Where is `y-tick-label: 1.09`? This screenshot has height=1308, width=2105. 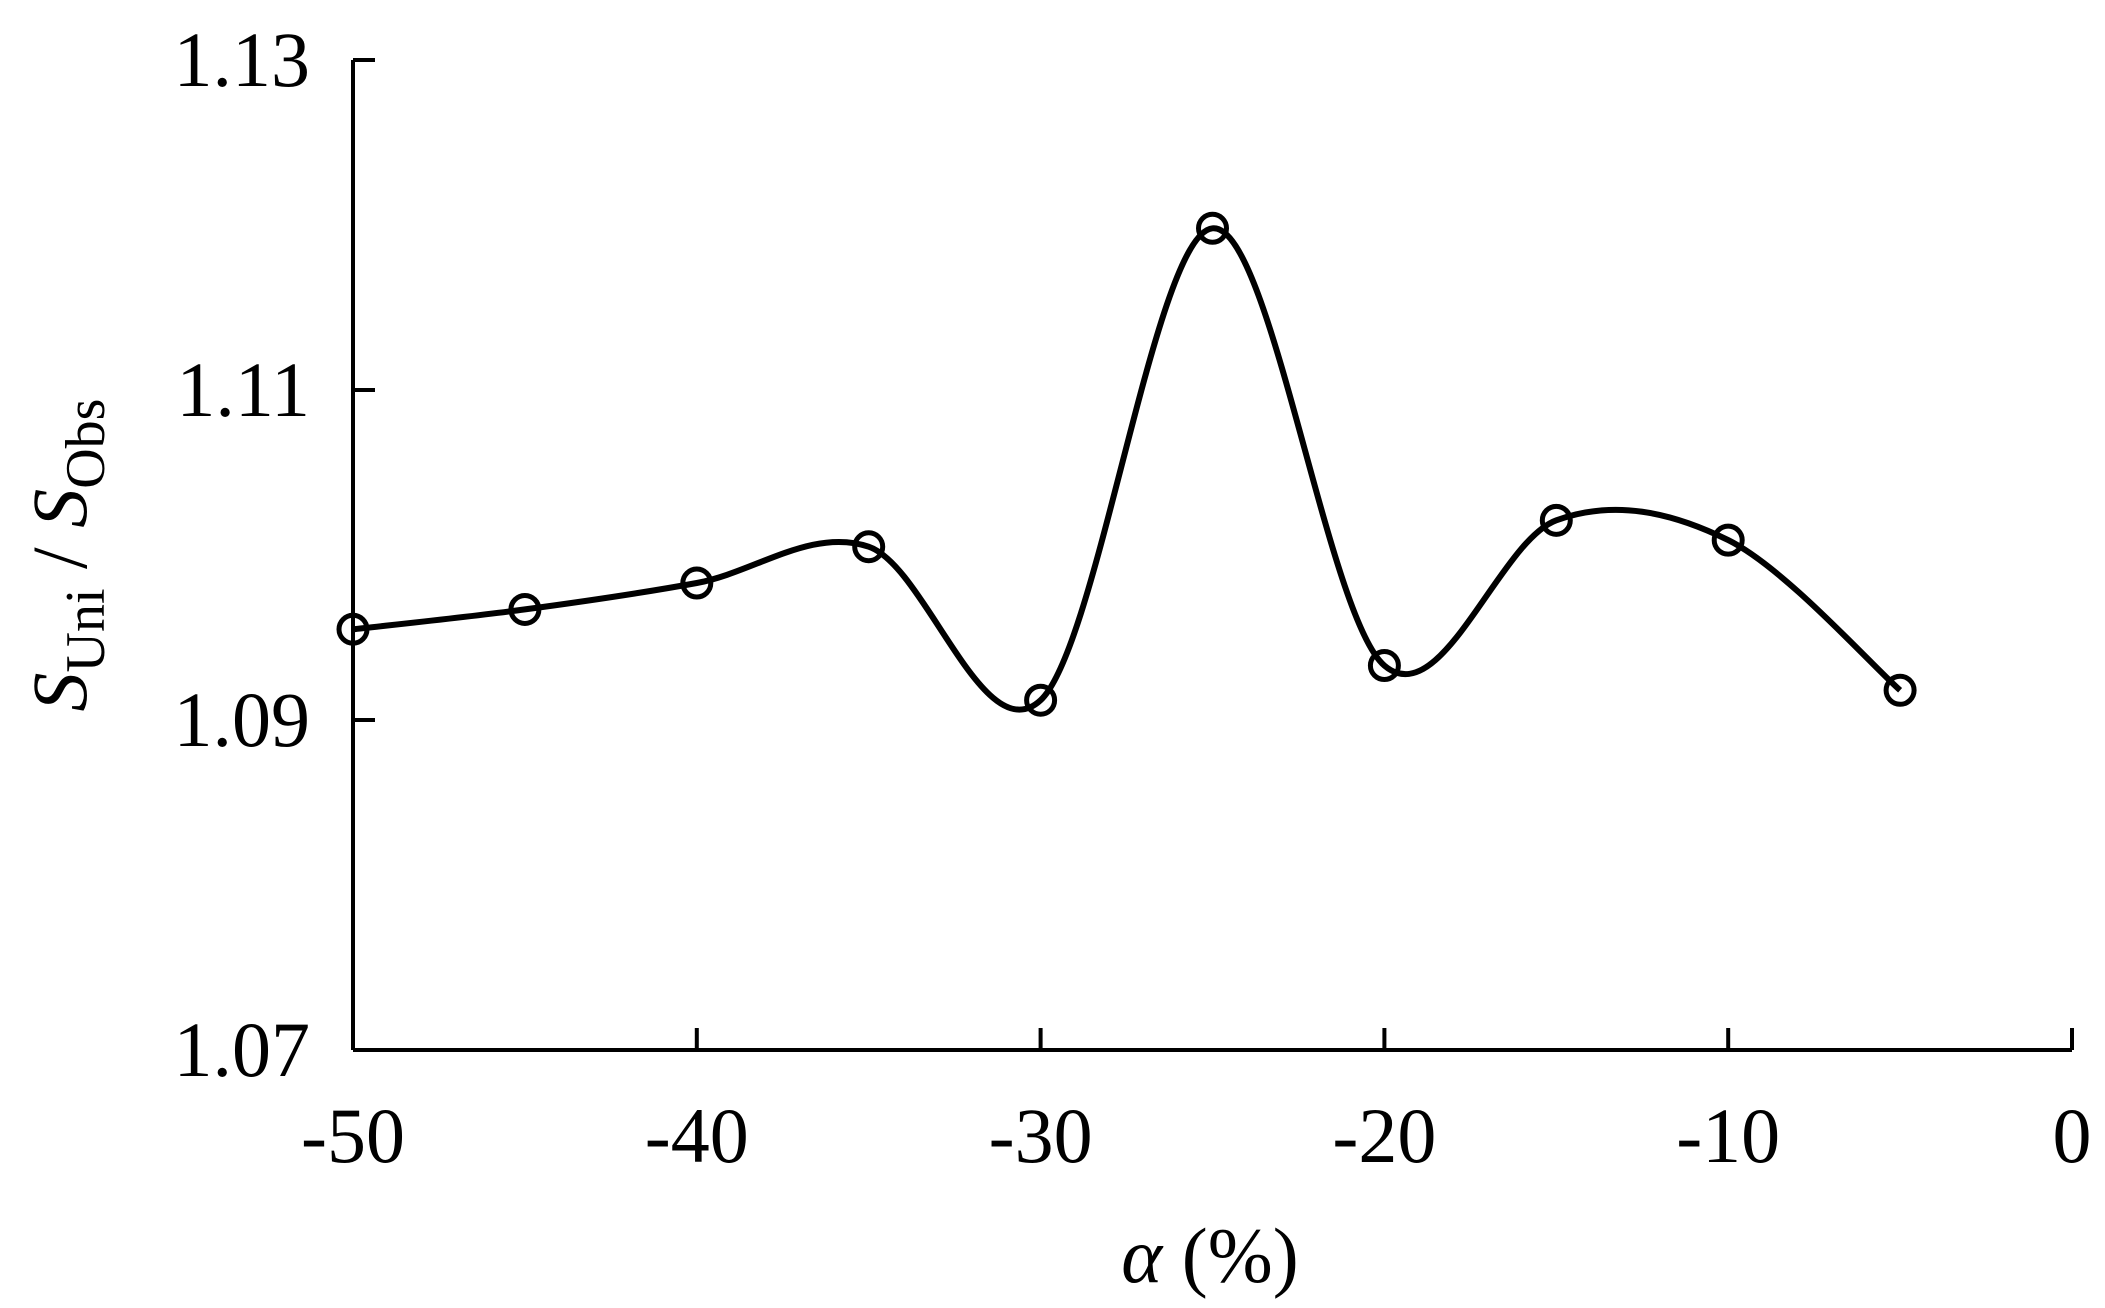
y-tick-label: 1.09 is located at coordinates (242, 719).